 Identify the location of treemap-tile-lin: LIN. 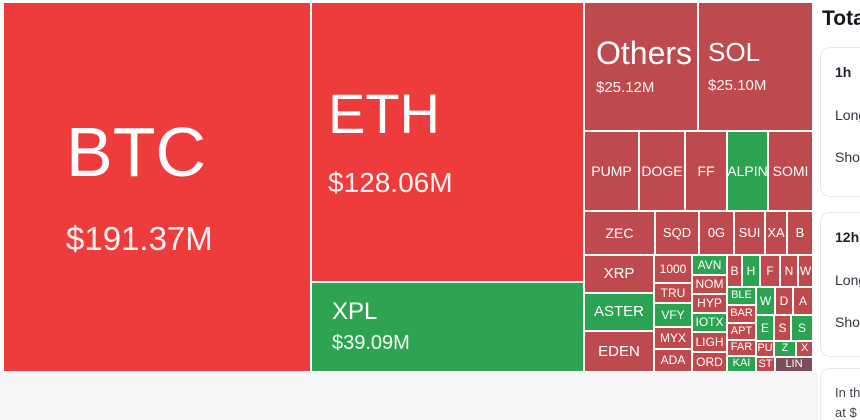
(794, 364).